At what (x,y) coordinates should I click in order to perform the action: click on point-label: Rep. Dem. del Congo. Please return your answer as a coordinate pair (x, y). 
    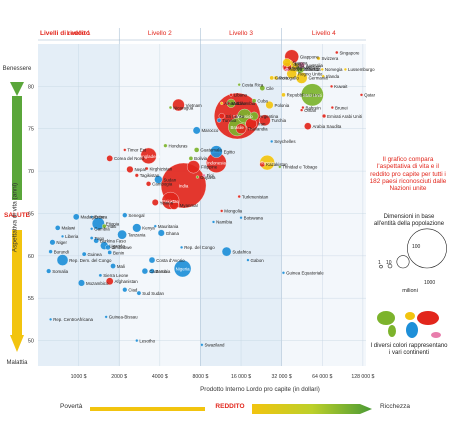
    Looking at the image, I should click on (90, 260).